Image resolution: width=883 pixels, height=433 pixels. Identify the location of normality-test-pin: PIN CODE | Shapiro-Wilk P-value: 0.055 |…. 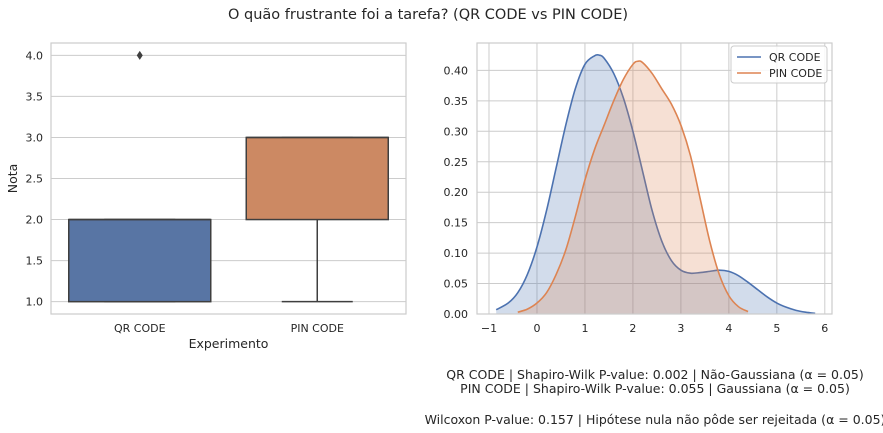
(655, 388).